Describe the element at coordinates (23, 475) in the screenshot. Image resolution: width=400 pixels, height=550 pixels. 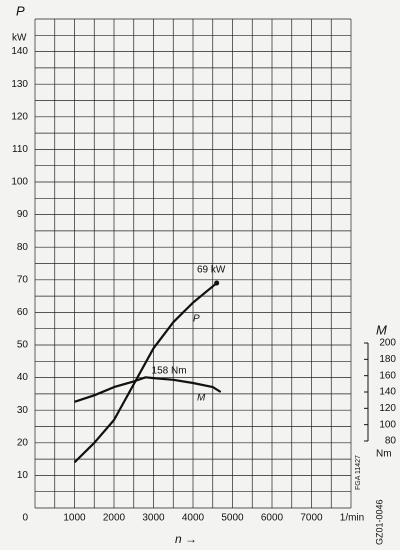
I see `y-tick-label: 10` at that location.